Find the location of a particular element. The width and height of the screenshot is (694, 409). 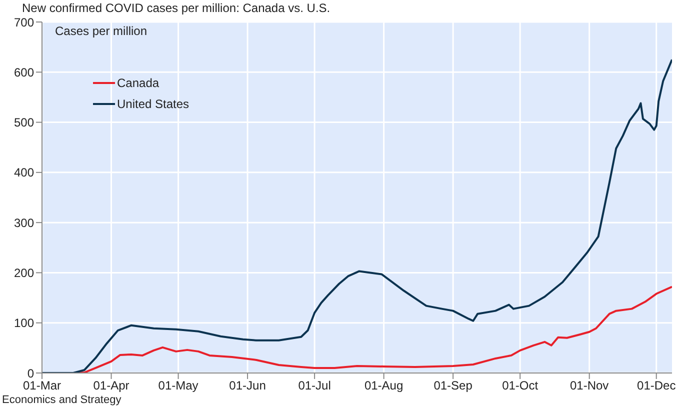

y-tick-label: 600 is located at coordinates (24, 72).